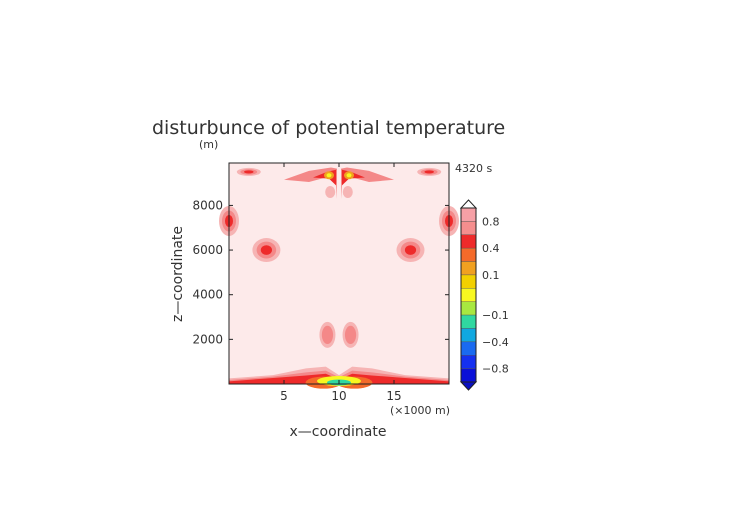 This screenshot has width=752, height=532. What do you see at coordinates (178, 274) in the screenshot?
I see `y-axis-label: z—coordinate` at bounding box center [178, 274].